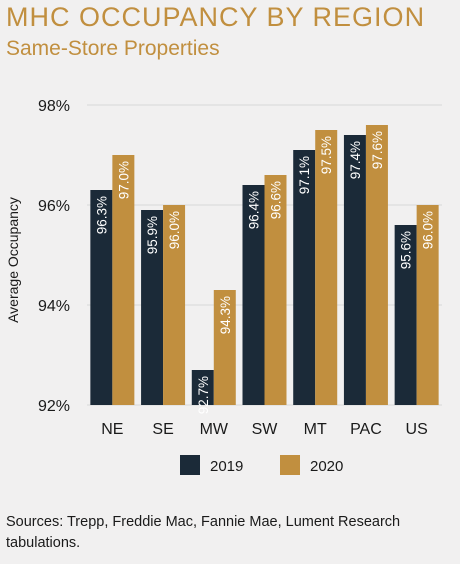  Describe the element at coordinates (315, 429) in the screenshot. I see `x-tick-label: MT` at that location.